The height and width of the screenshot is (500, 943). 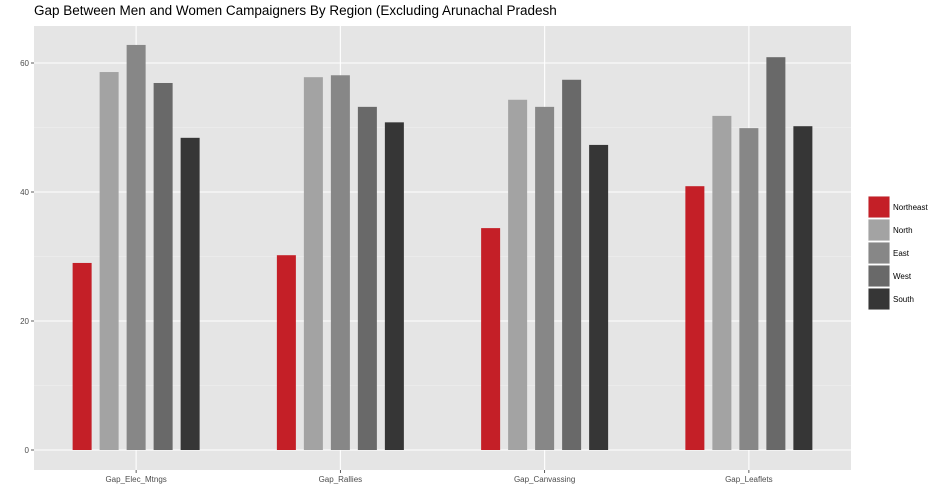 I want to click on x-tick-label: Gap_Rallies, so click(x=341, y=479).